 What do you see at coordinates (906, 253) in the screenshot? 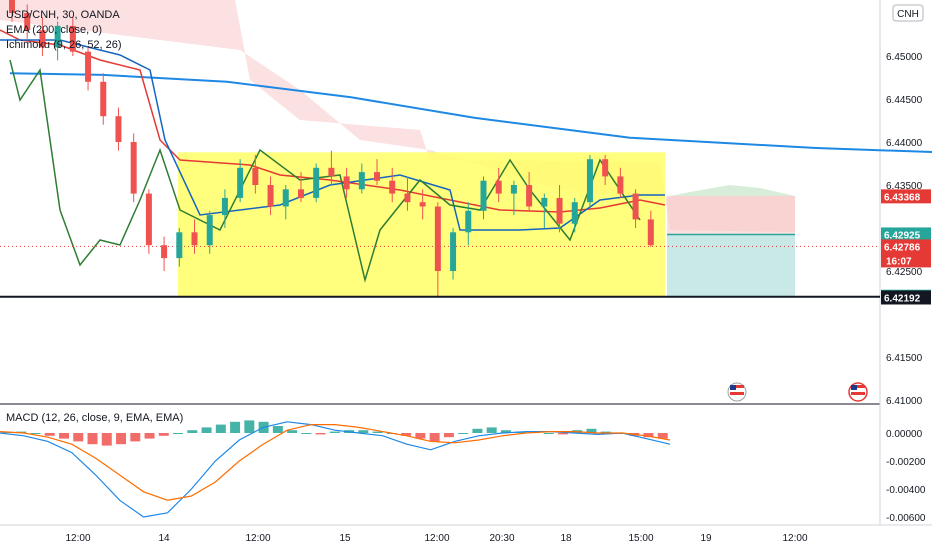
I see `price-tag-current-box` at bounding box center [906, 253].